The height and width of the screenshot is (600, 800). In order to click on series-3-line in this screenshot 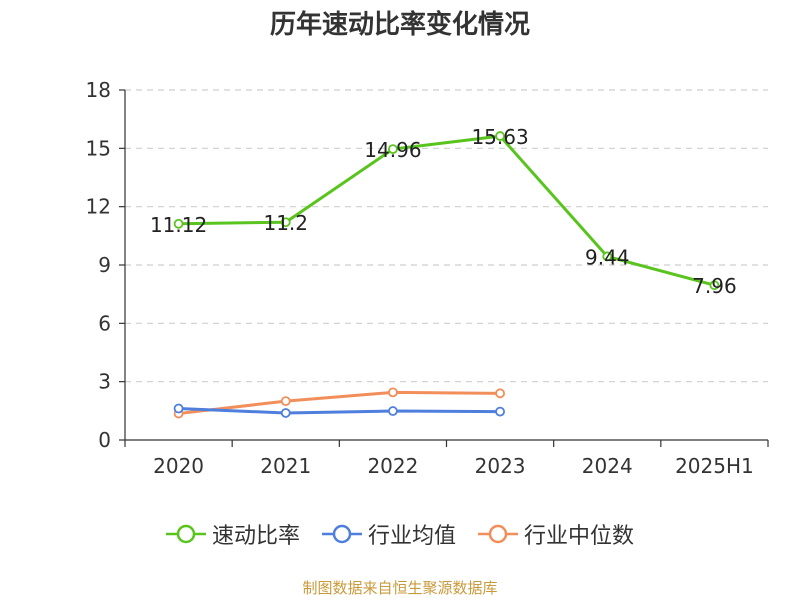, I will do `click(339, 403)`.